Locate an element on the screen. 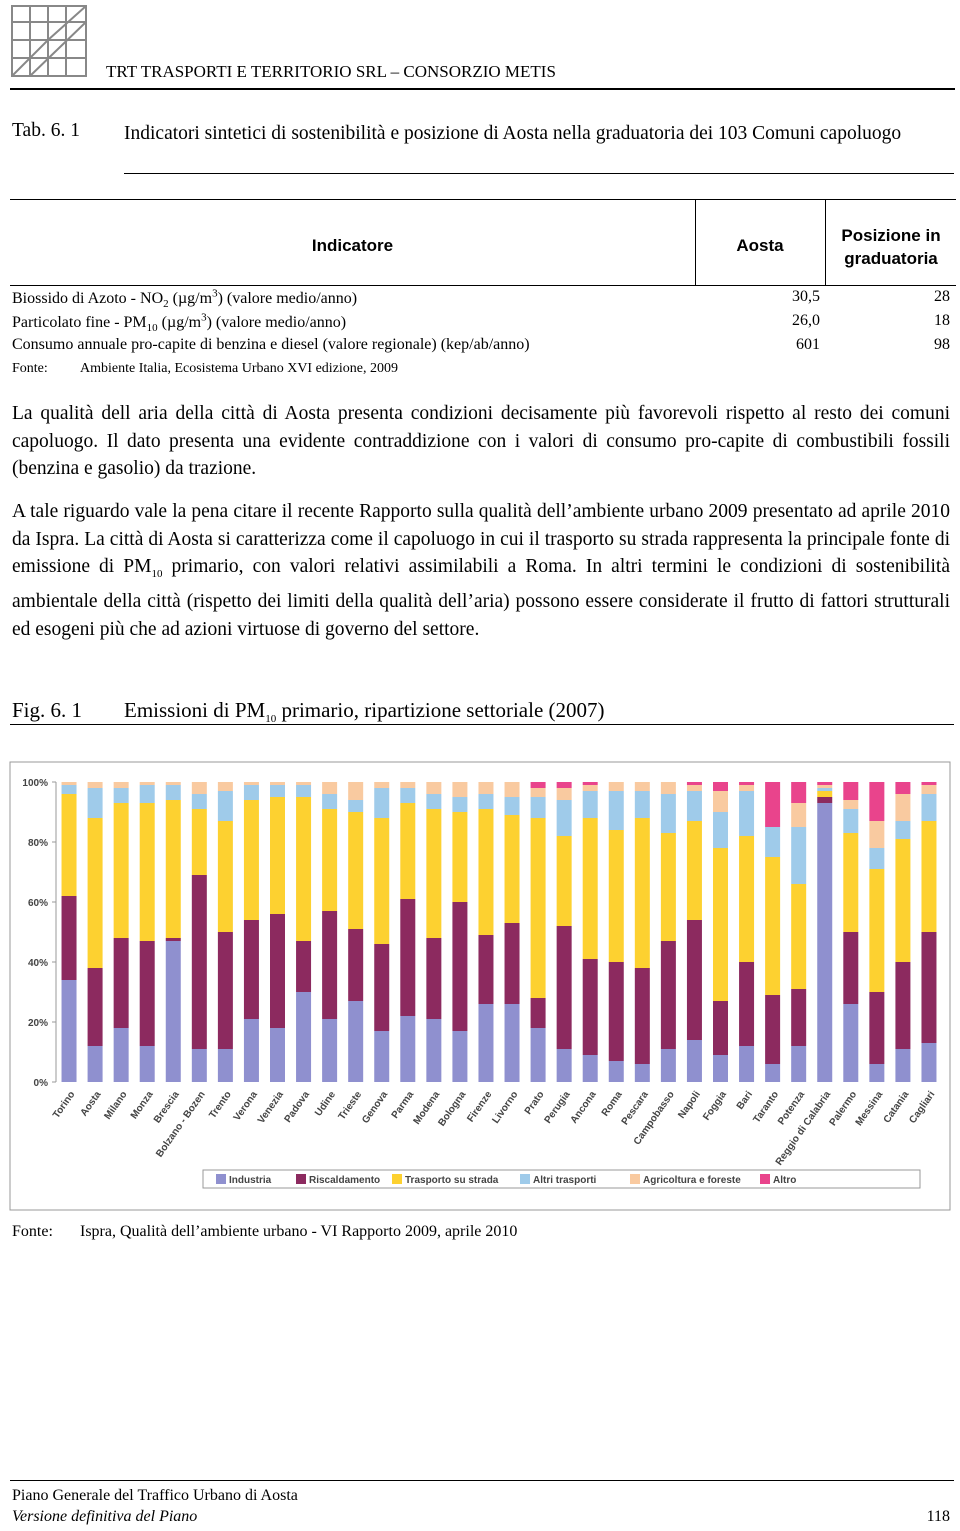  text: ) (valore medio/anno) is located at coordinates (276, 323).